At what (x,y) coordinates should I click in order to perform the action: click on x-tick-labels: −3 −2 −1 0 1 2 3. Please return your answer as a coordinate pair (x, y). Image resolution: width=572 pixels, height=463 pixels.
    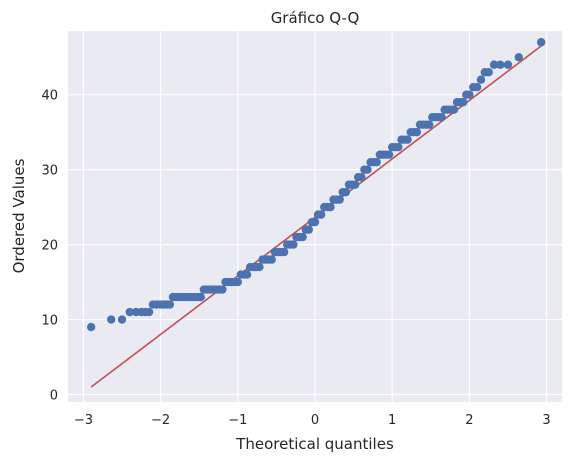
    Looking at the image, I should click on (312, 420).